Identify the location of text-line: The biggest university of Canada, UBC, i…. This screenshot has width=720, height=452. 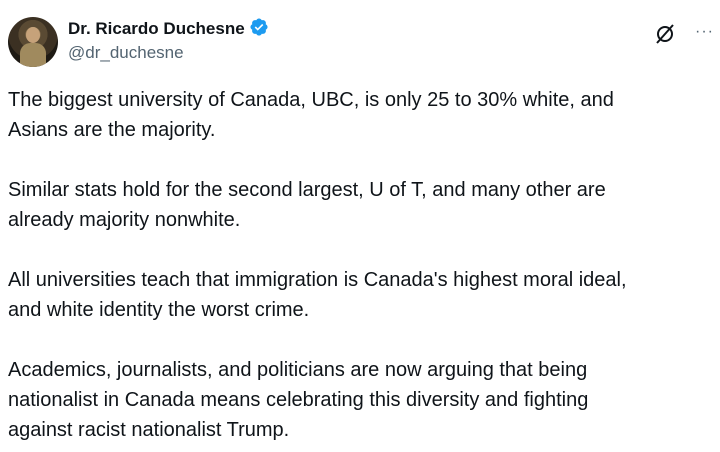
(311, 100).